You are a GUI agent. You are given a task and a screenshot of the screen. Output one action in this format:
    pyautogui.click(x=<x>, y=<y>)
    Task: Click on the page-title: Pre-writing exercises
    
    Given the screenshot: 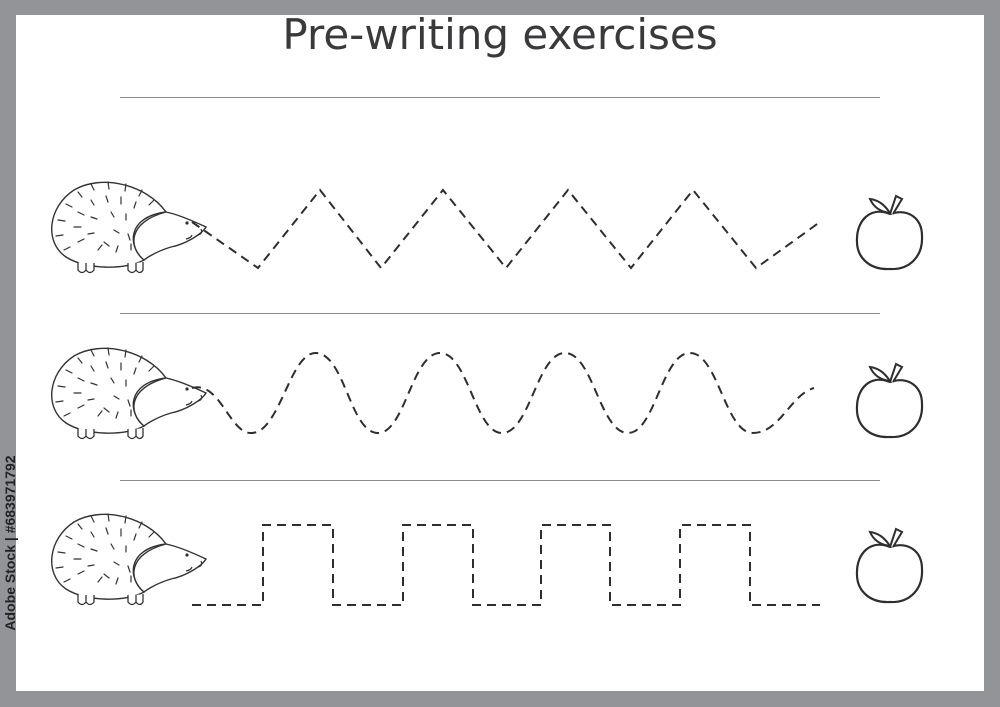 What is the action you would take?
    pyautogui.click(x=500, y=34)
    